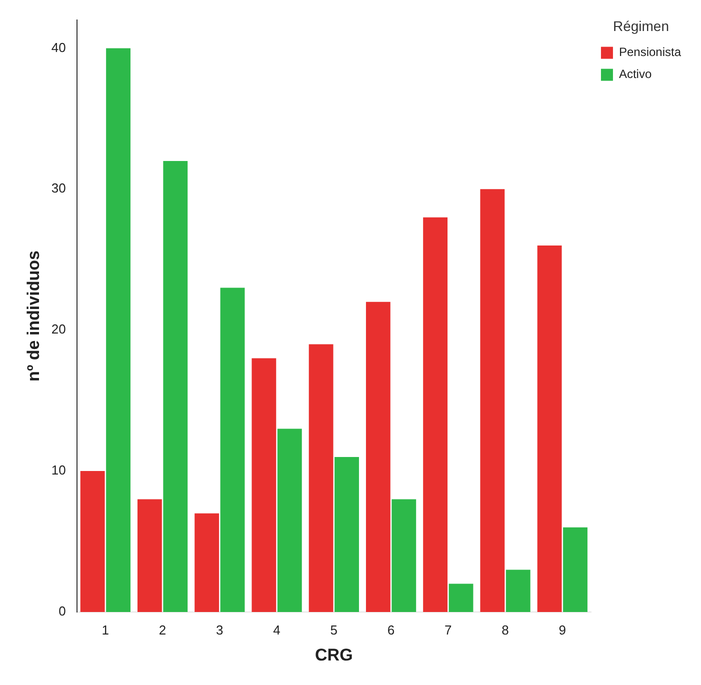 Image resolution: width=701 pixels, height=685 pixels. Describe the element at coordinates (62, 611) in the screenshot. I see `y-tick-label: 0` at that location.